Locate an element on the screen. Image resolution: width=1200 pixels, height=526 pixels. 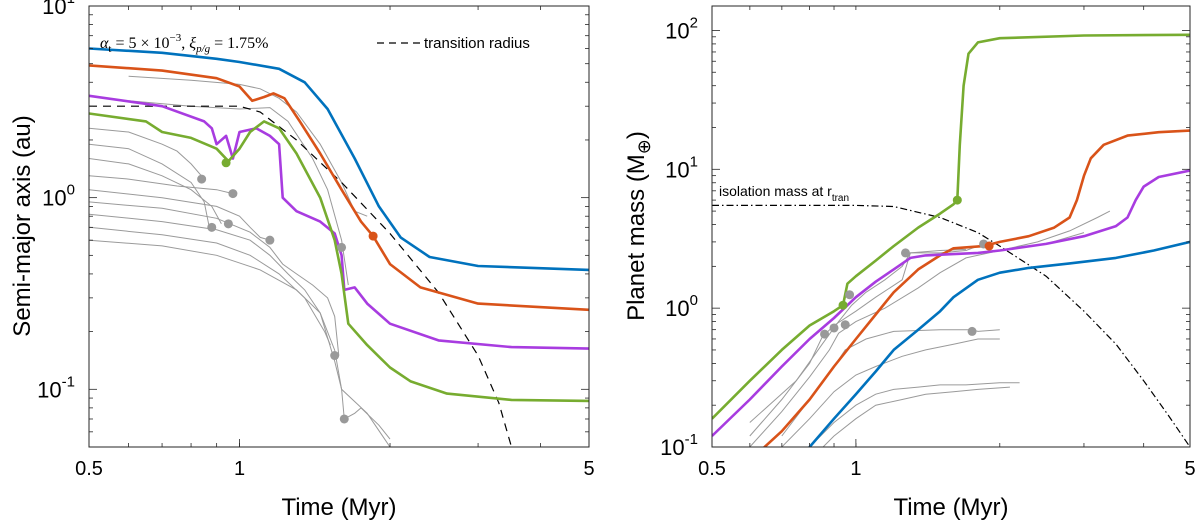
L-y-tick-label: 100 is located at coordinates (58, 196).